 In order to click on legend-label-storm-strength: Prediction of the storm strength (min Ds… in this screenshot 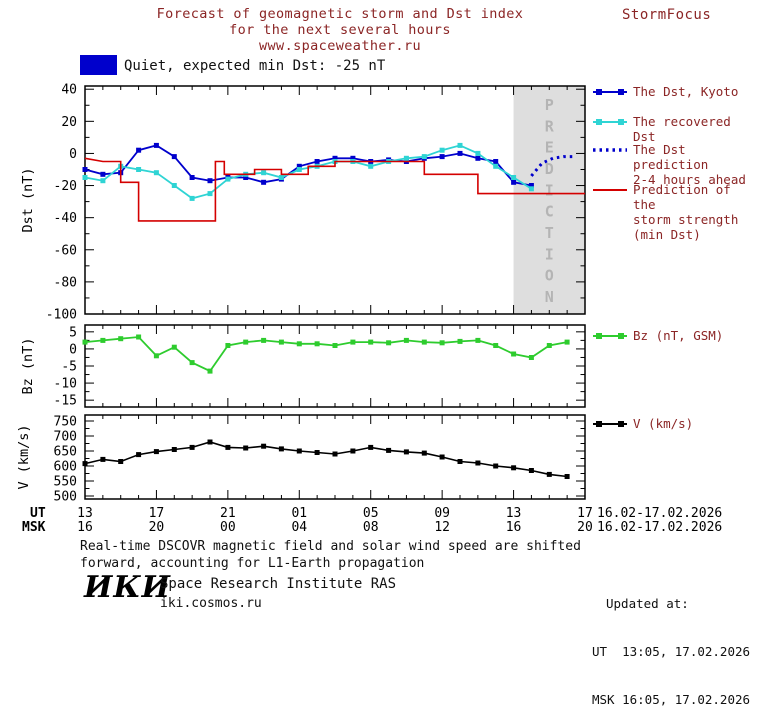, I will do `click(686, 212)`.